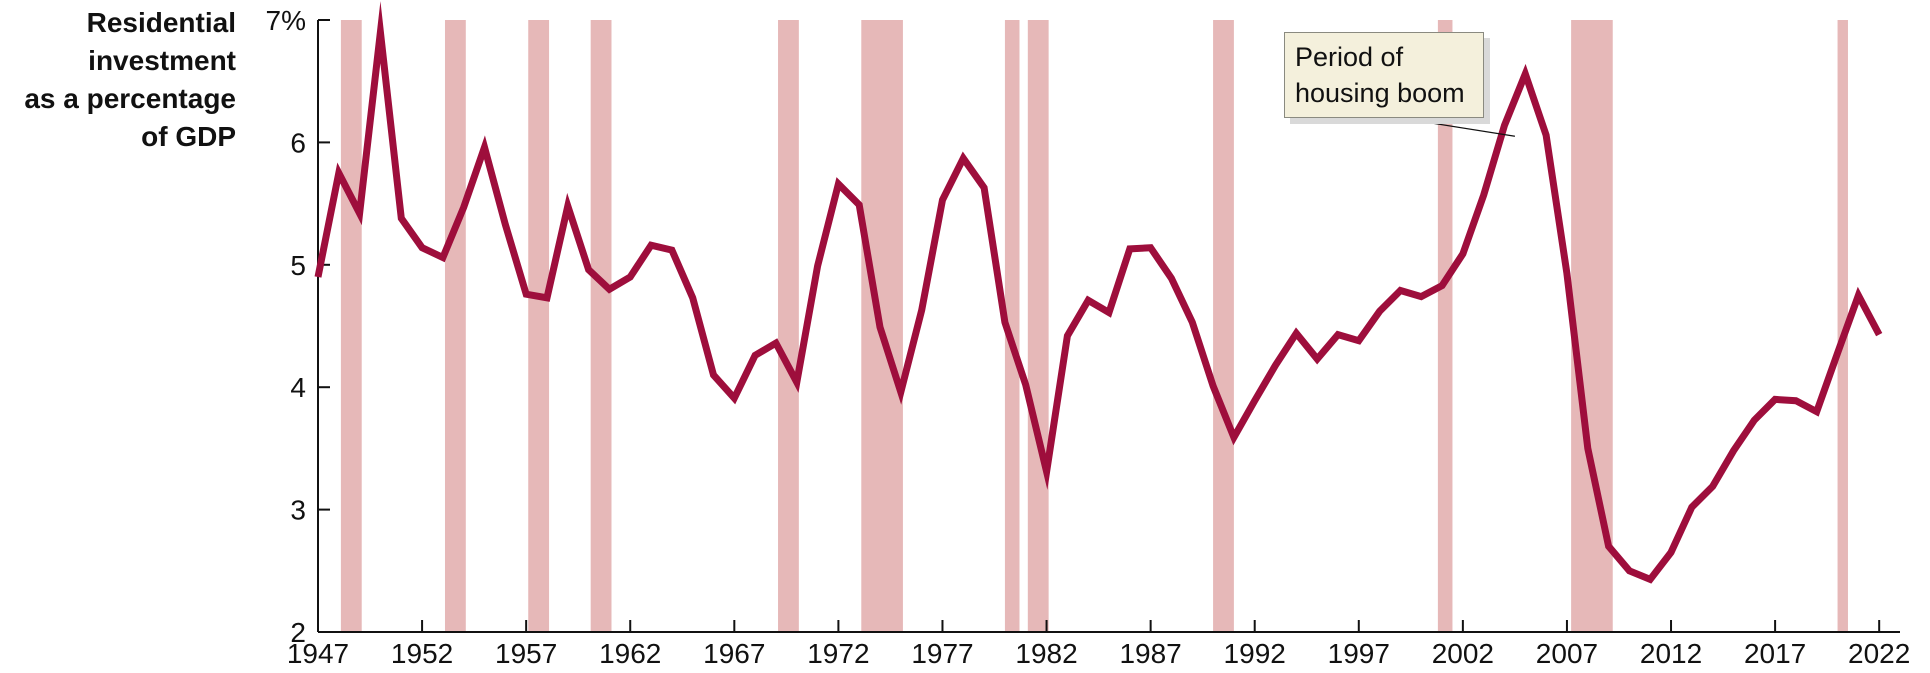 The width and height of the screenshot is (1930, 673). What do you see at coordinates (1463, 653) in the screenshot?
I see `x-tick-label: 2002` at bounding box center [1463, 653].